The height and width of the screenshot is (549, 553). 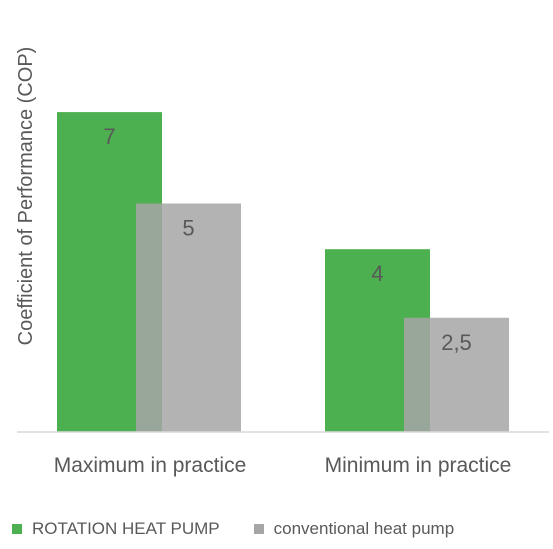 What do you see at coordinates (258, 529) in the screenshot?
I see `legend-swatch-conventional-heat-pump` at bounding box center [258, 529].